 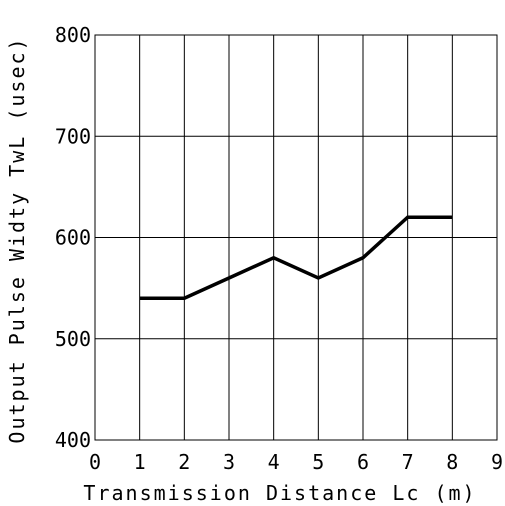 What do you see at coordinates (95, 462) in the screenshot?
I see `x-tick-label: 0` at bounding box center [95, 462].